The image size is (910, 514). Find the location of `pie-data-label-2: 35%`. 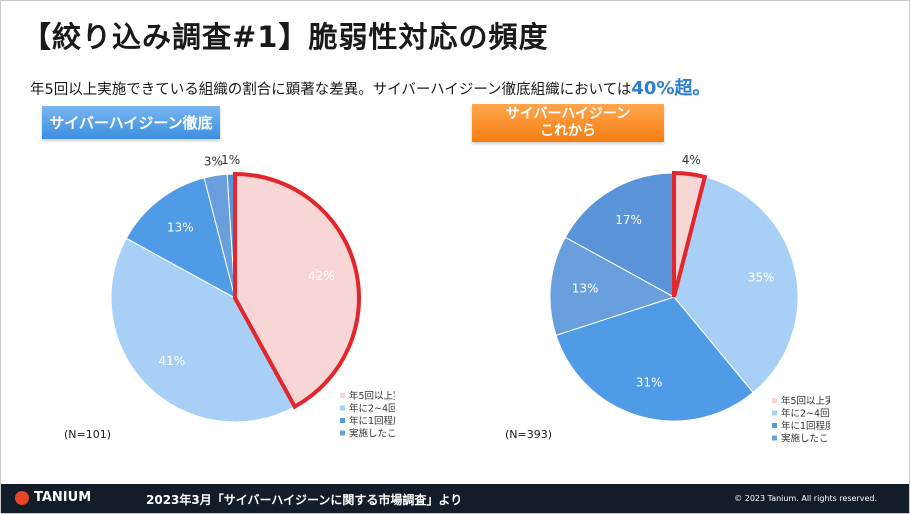

pie-data-label-2: 35% is located at coordinates (761, 278).